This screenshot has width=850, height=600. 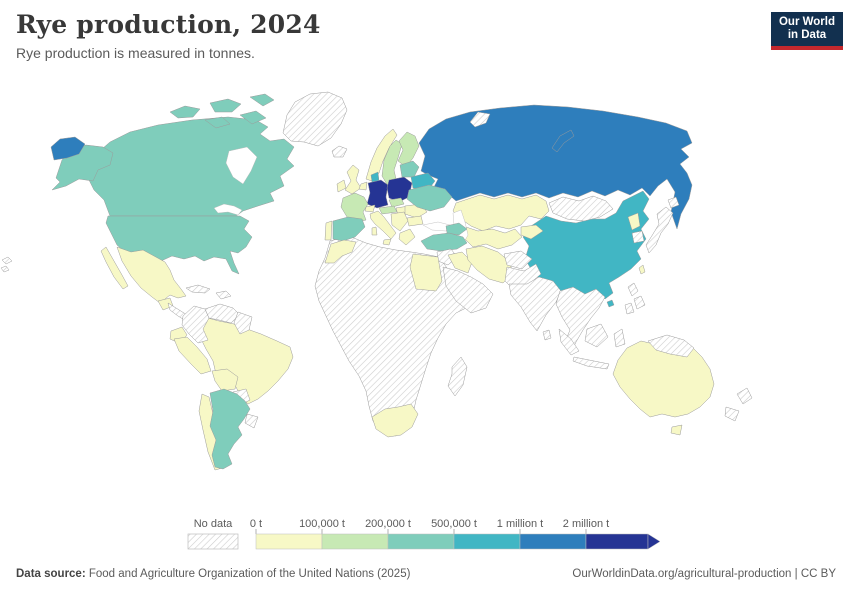 What do you see at coordinates (315, 119) in the screenshot?
I see `region-greenland` at bounding box center [315, 119].